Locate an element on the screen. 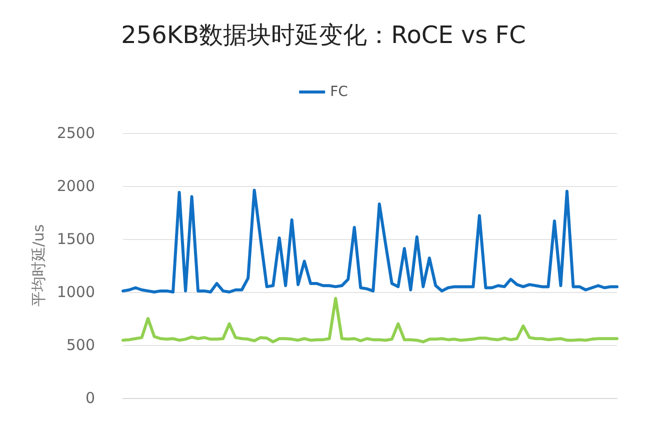 This screenshot has height=427, width=647. legend-label: FC is located at coordinates (339, 92).